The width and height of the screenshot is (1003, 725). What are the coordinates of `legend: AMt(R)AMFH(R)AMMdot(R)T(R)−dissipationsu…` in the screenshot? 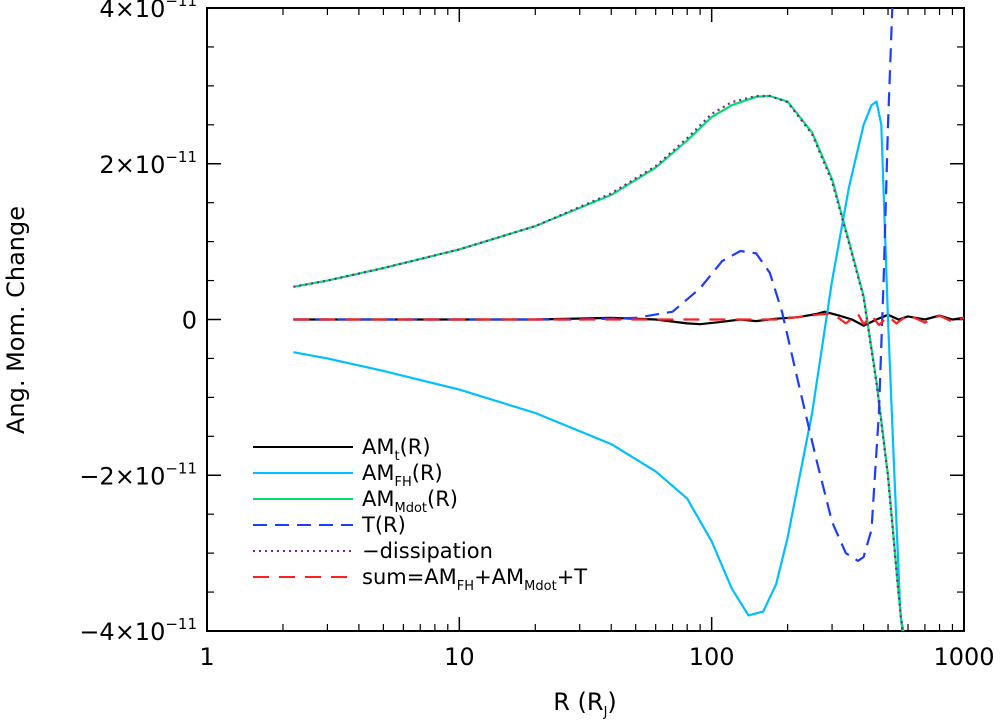 It's located at (420, 514).